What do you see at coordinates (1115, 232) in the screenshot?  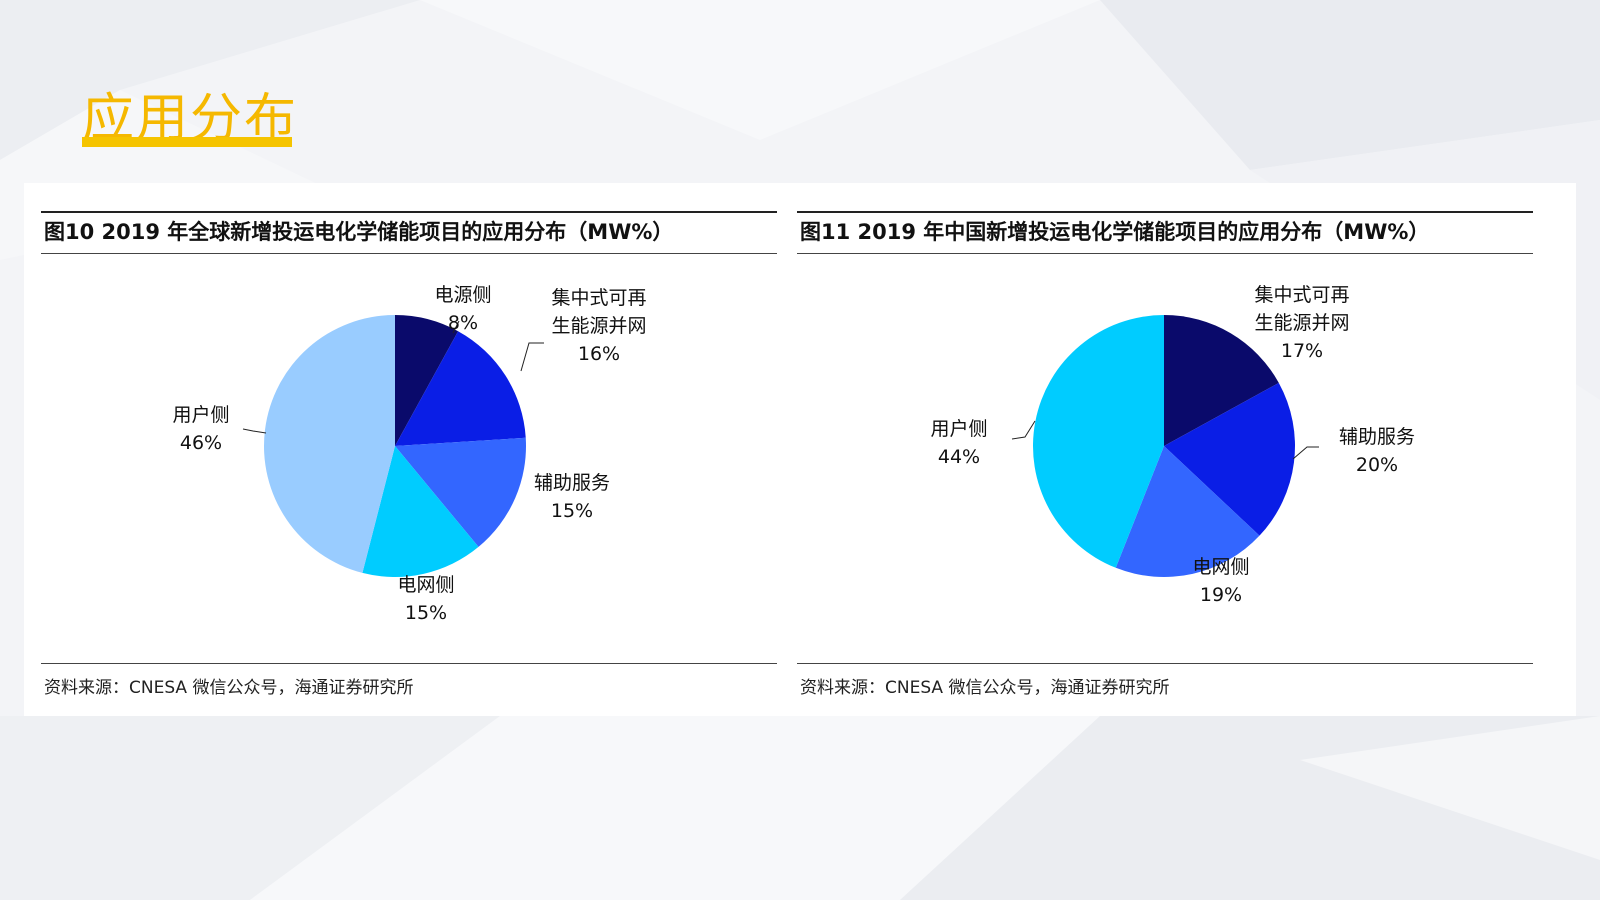 I see `chart-title: 图11 2019 年中国新增投运电化学储能项目的应用分布（MW%）` at bounding box center [1115, 232].